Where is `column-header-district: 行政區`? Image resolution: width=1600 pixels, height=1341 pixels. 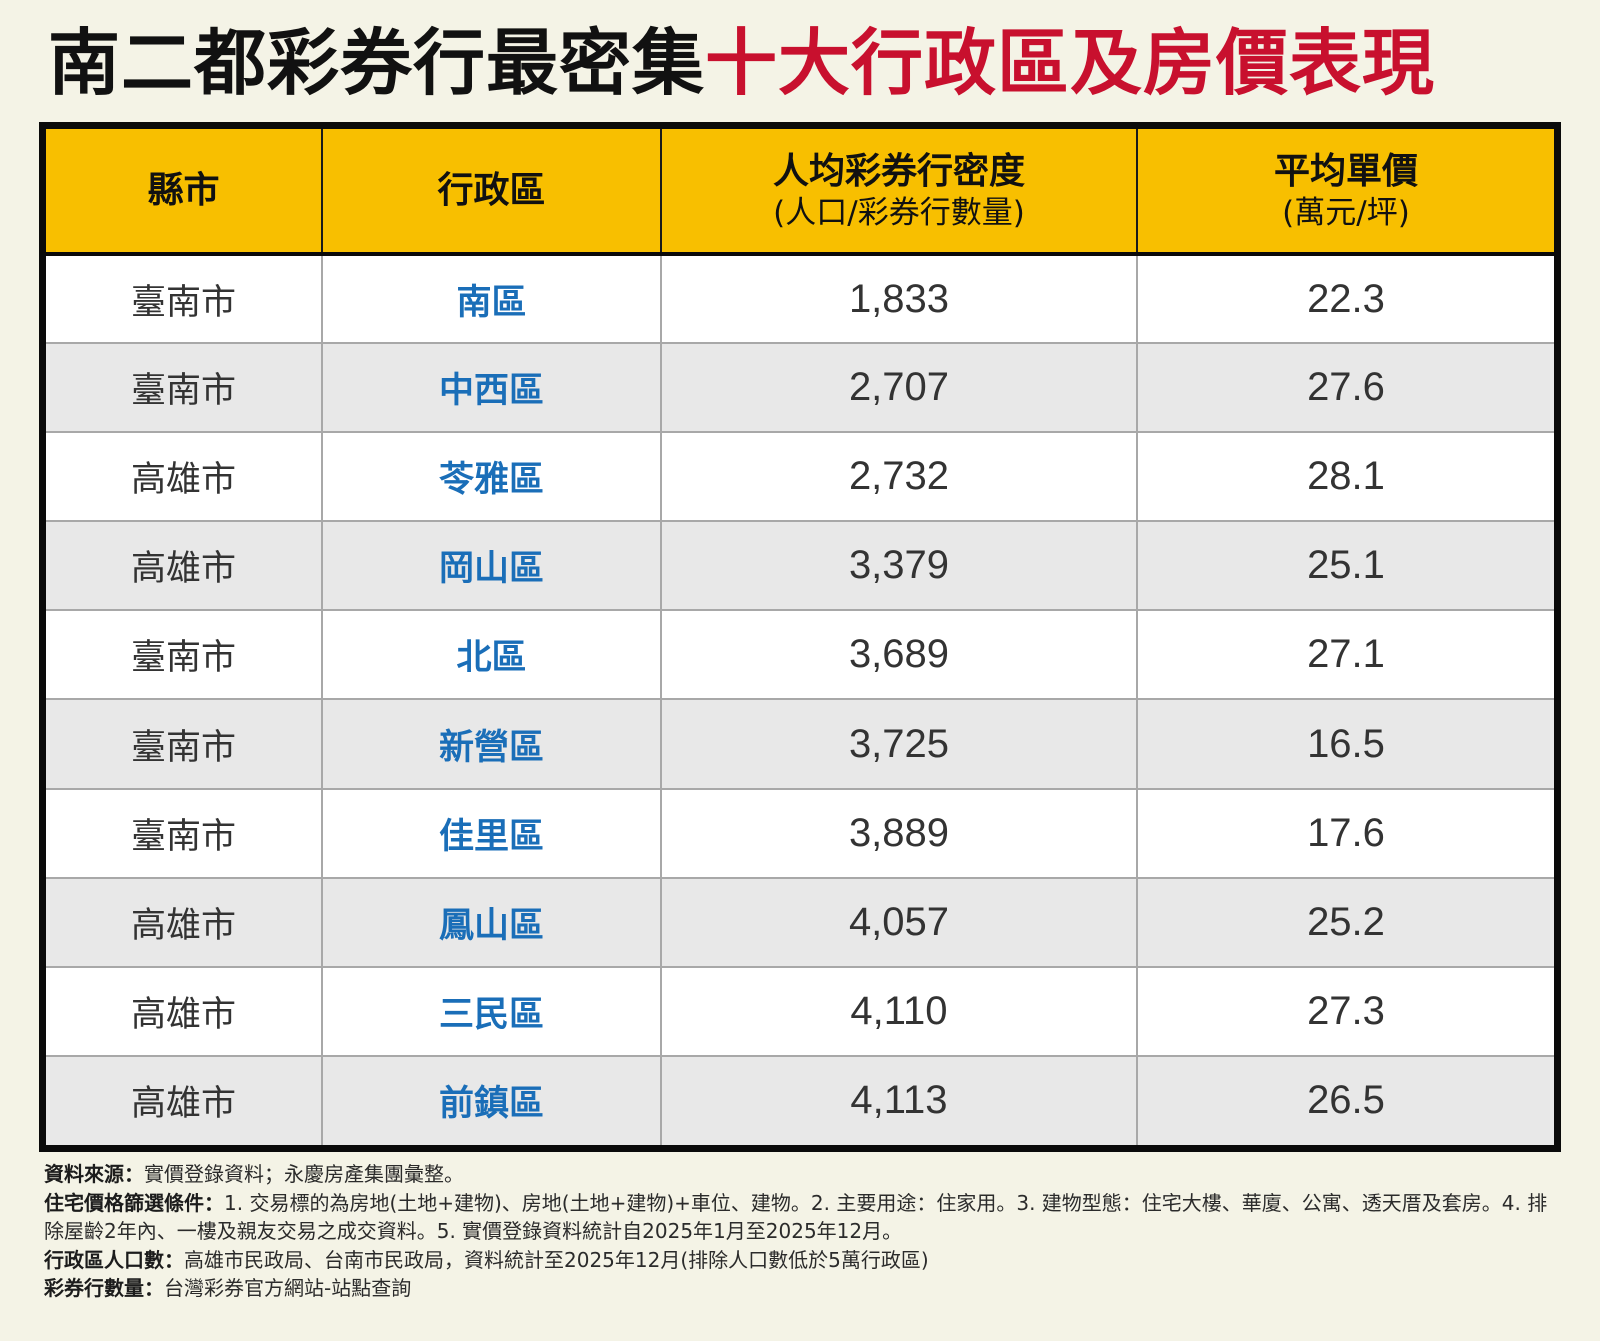
column-header-district: 行政區 is located at coordinates (492, 192).